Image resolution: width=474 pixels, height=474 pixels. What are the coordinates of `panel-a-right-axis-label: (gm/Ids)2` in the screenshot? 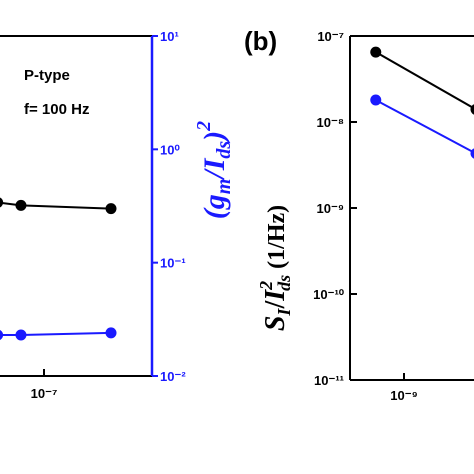 It's located at (214, 170).